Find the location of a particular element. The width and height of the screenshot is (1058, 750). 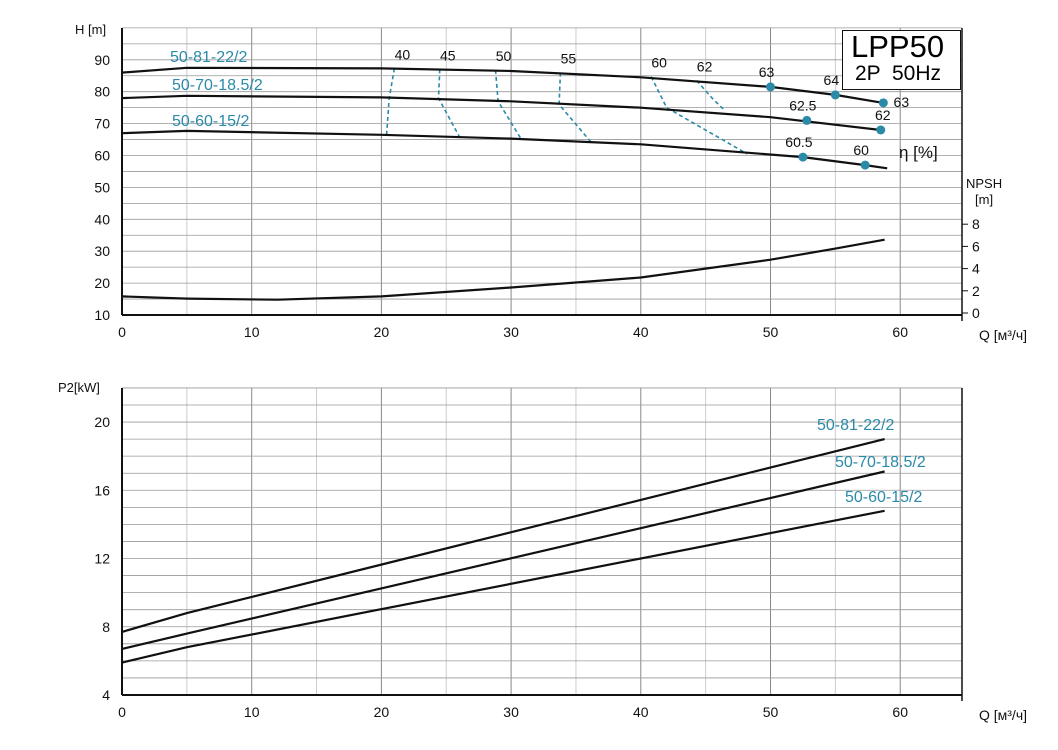

curve-NPSH is located at coordinates (503, 269).